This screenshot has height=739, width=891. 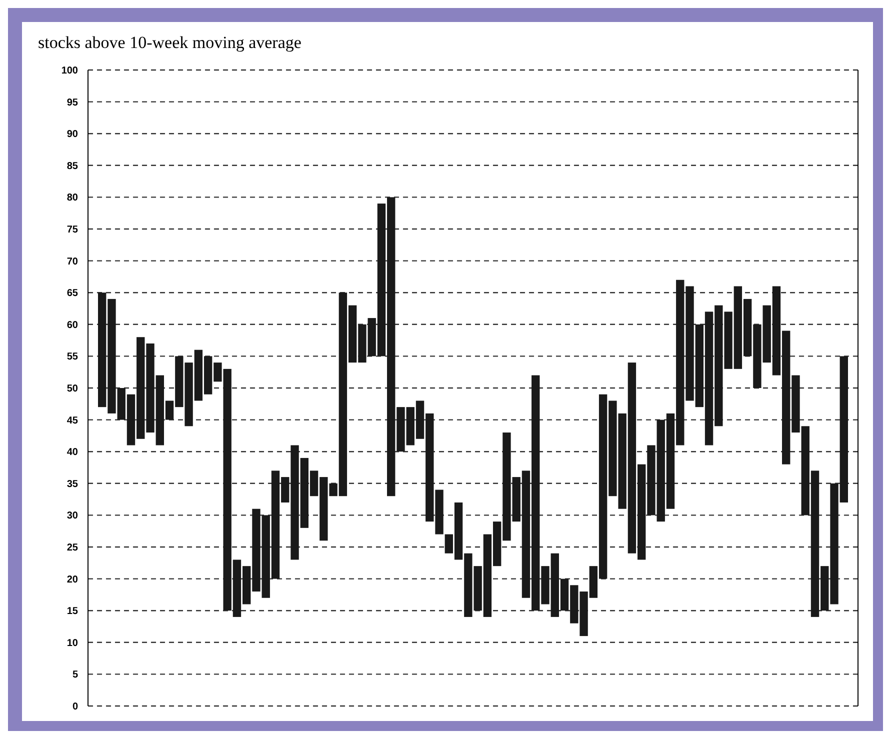 What do you see at coordinates (72, 294) in the screenshot?
I see `y-tick-label: 65` at bounding box center [72, 294].